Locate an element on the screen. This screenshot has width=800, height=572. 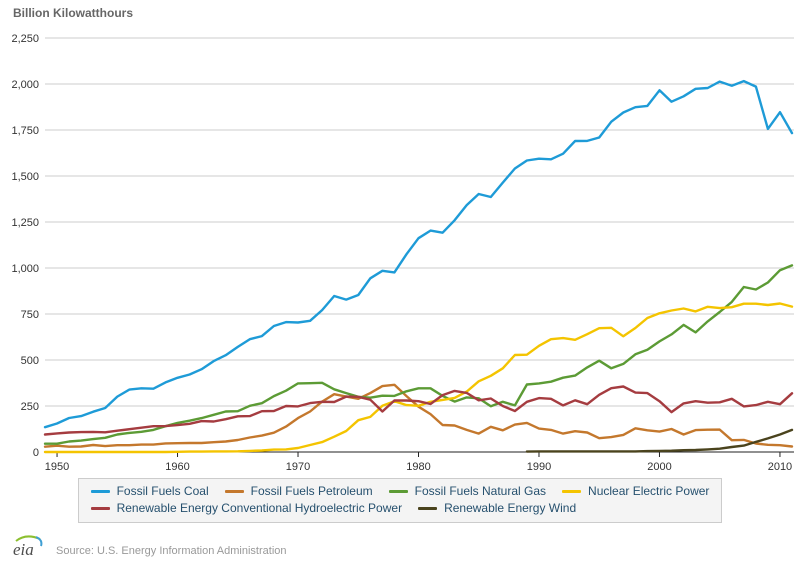
x-tick-label: 1950 is located at coordinates (57, 467).